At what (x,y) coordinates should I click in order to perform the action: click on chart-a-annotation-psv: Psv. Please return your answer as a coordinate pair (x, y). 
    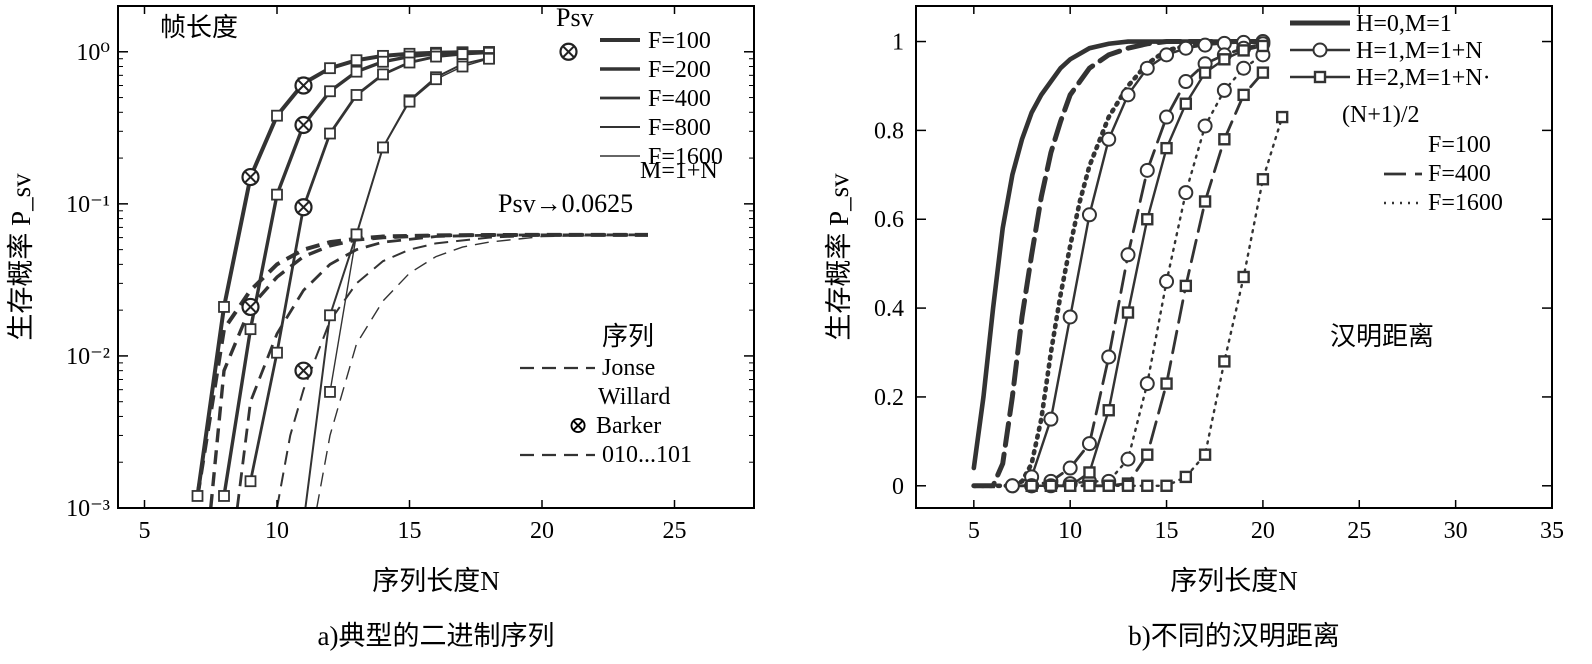
    Looking at the image, I should click on (575, 17).